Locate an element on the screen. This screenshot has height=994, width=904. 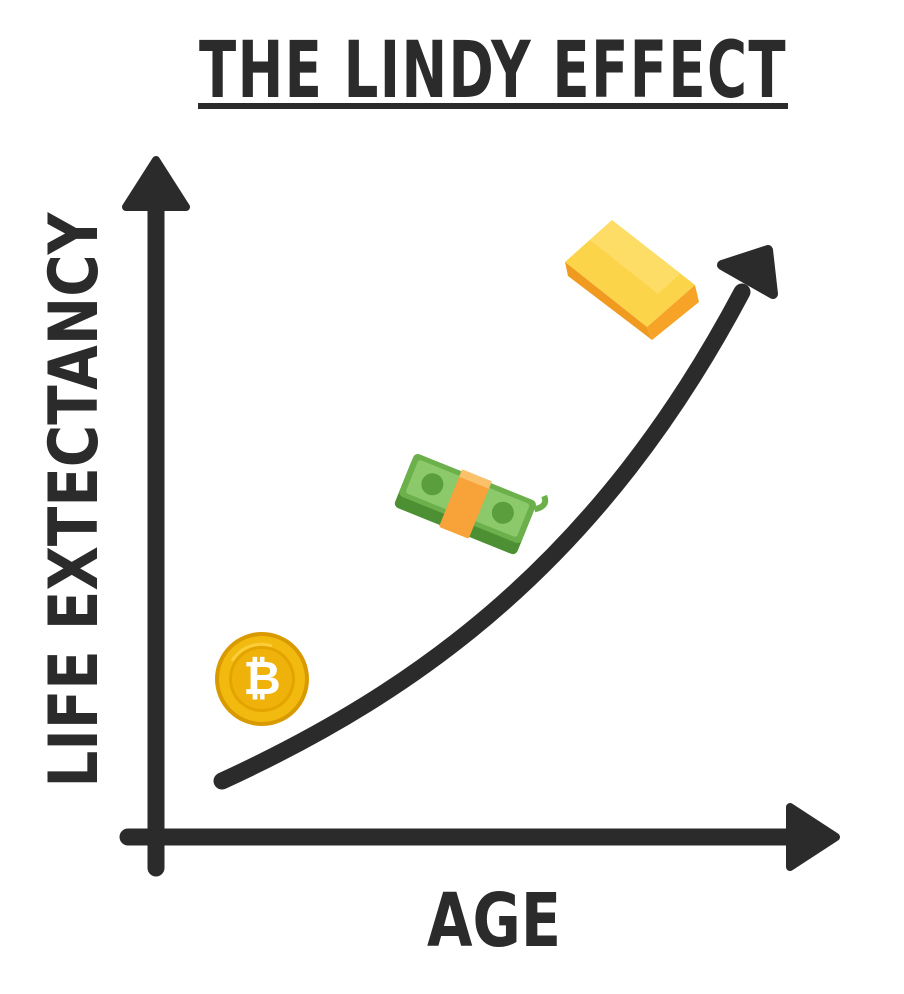
y-axis-arrowhead is located at coordinates (156, 183).